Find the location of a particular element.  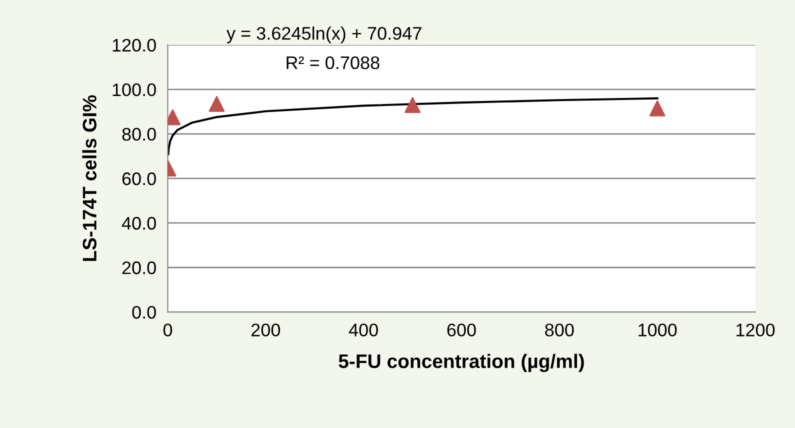

x-tick-label: 400 is located at coordinates (363, 330).